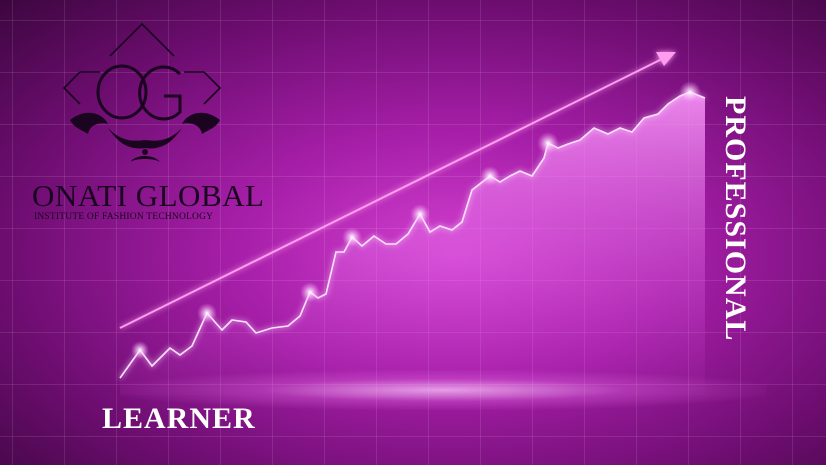  Describe the element at coordinates (735, 219) in the screenshot. I see `professional-label: PROFESSIONAL` at that location.